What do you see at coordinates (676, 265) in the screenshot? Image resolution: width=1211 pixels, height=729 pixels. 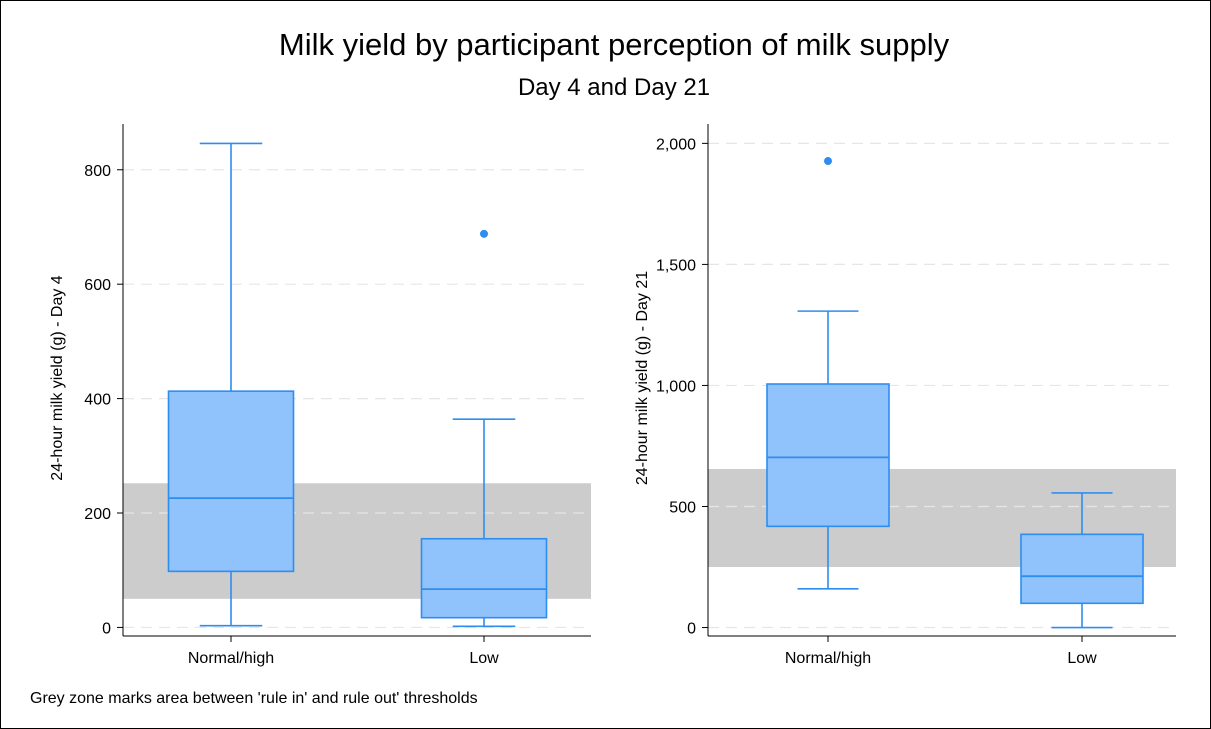 I see `y-tick-label: 1,500` at bounding box center [676, 265].